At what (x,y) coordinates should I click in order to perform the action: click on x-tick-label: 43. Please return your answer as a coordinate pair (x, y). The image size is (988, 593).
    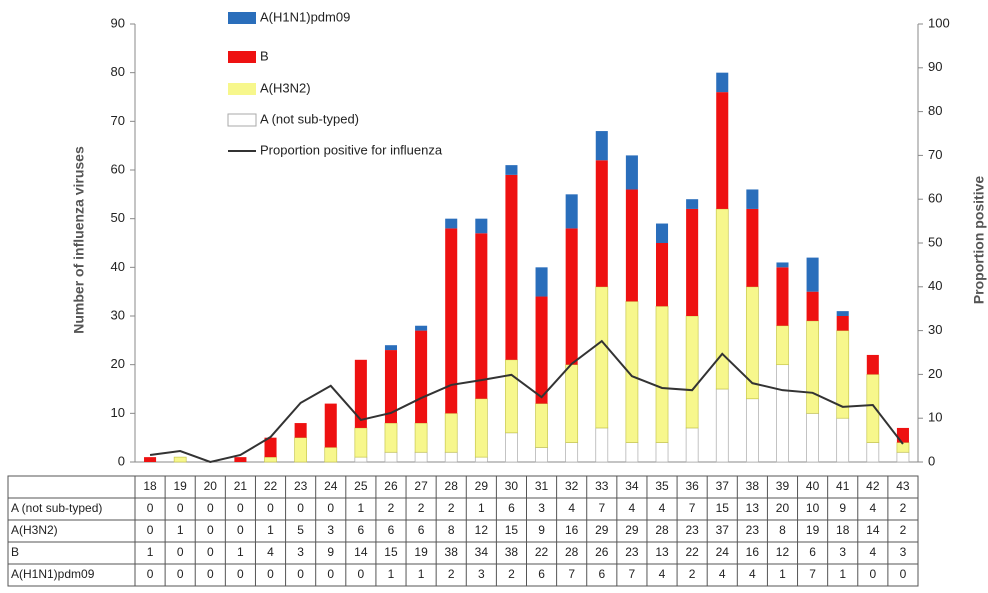
    Looking at the image, I should click on (903, 486).